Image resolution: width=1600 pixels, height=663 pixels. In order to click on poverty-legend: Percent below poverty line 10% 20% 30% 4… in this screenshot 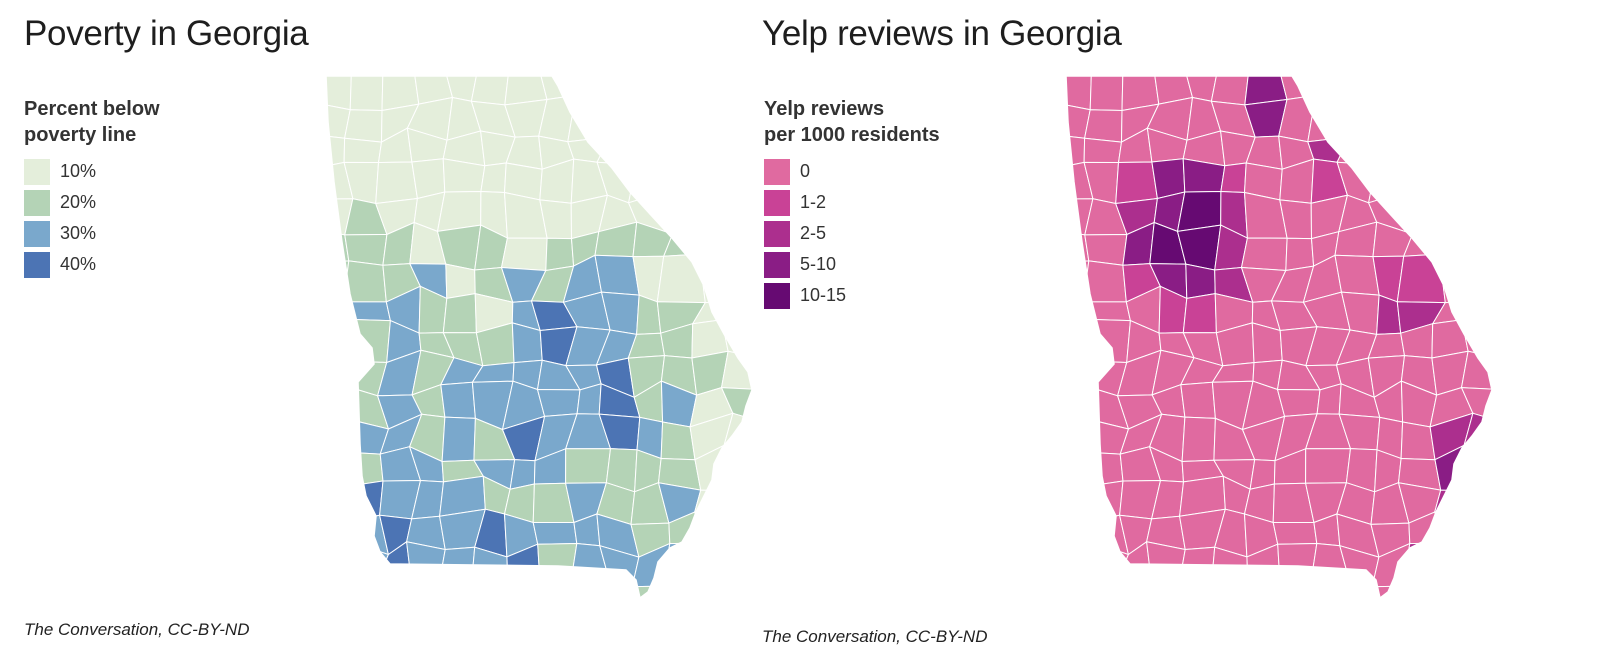, I will do `click(92, 188)`.